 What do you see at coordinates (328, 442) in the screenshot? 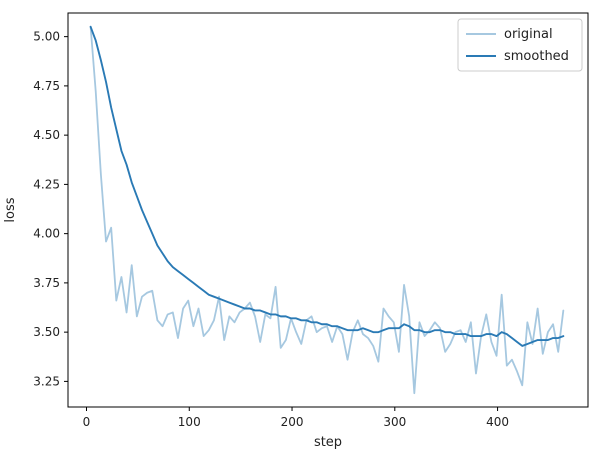
I see `x-axis-label: step` at bounding box center [328, 442].